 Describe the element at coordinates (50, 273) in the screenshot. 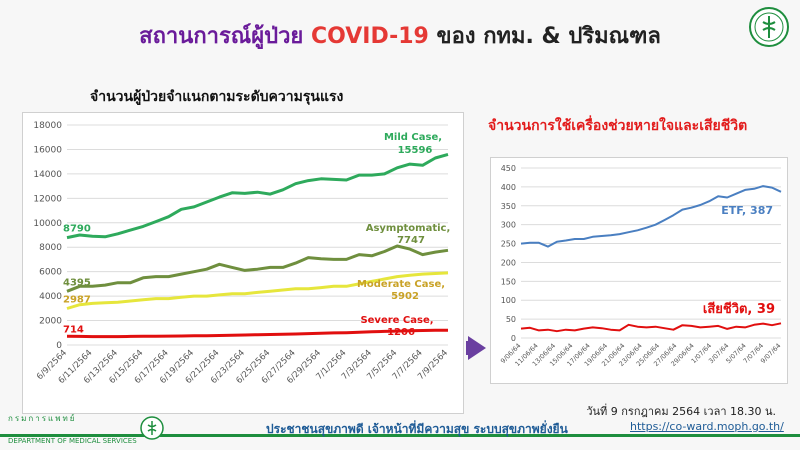

I see `y-tick-label: 6000` at that location.